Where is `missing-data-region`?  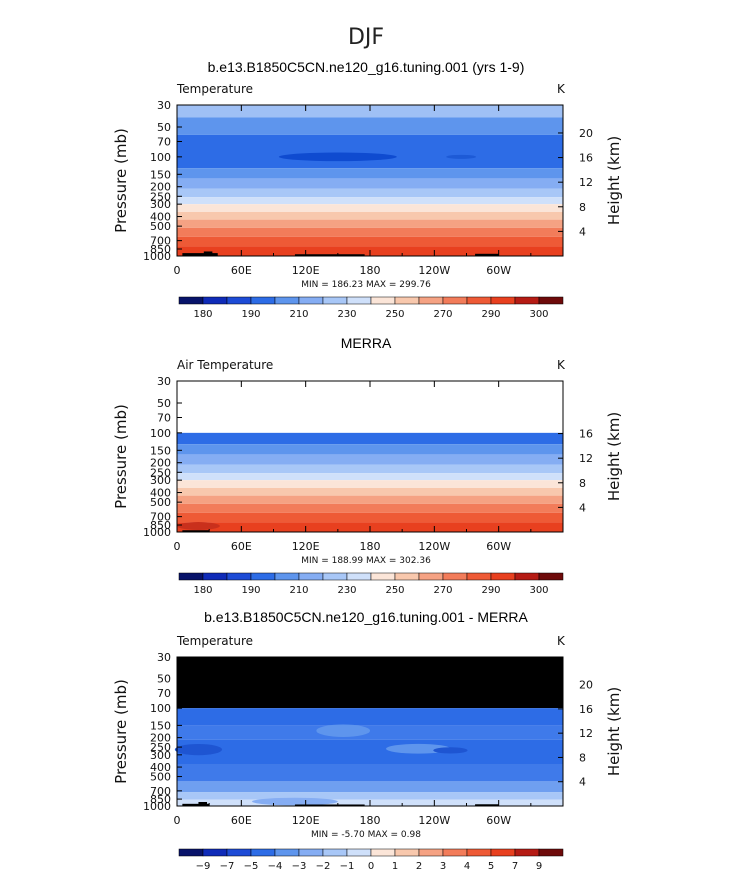 missing-data-region is located at coordinates (370, 683).